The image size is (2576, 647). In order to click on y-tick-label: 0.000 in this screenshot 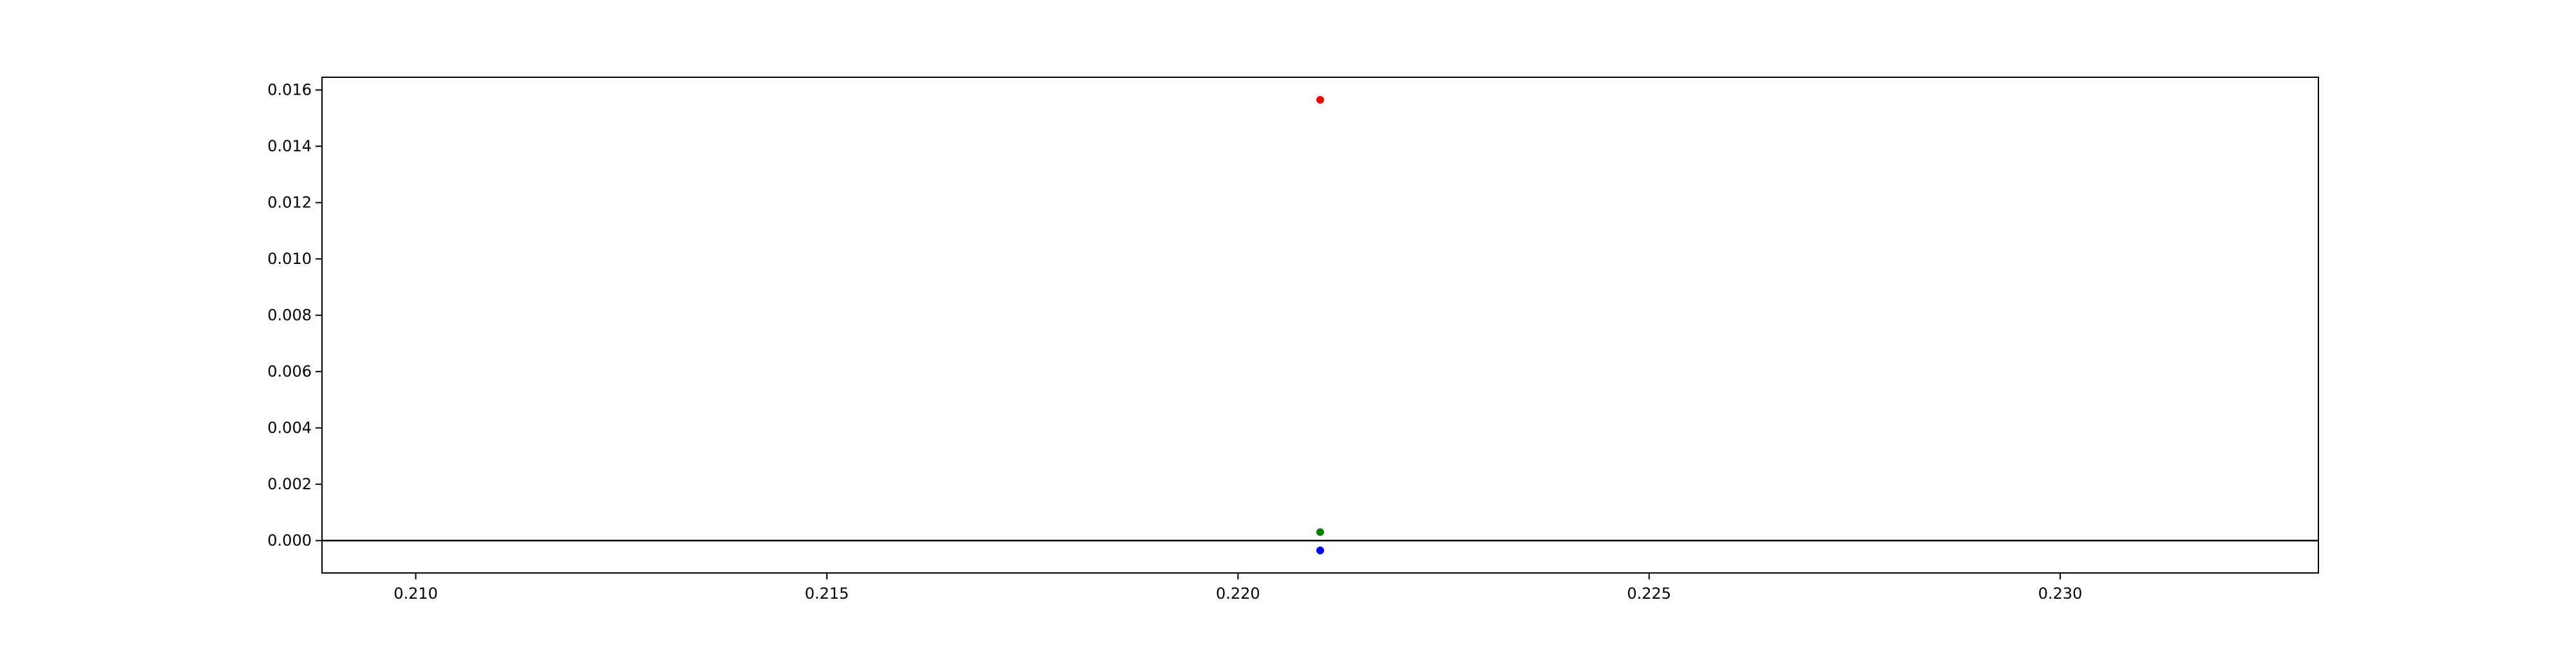, I will do `click(289, 541)`.